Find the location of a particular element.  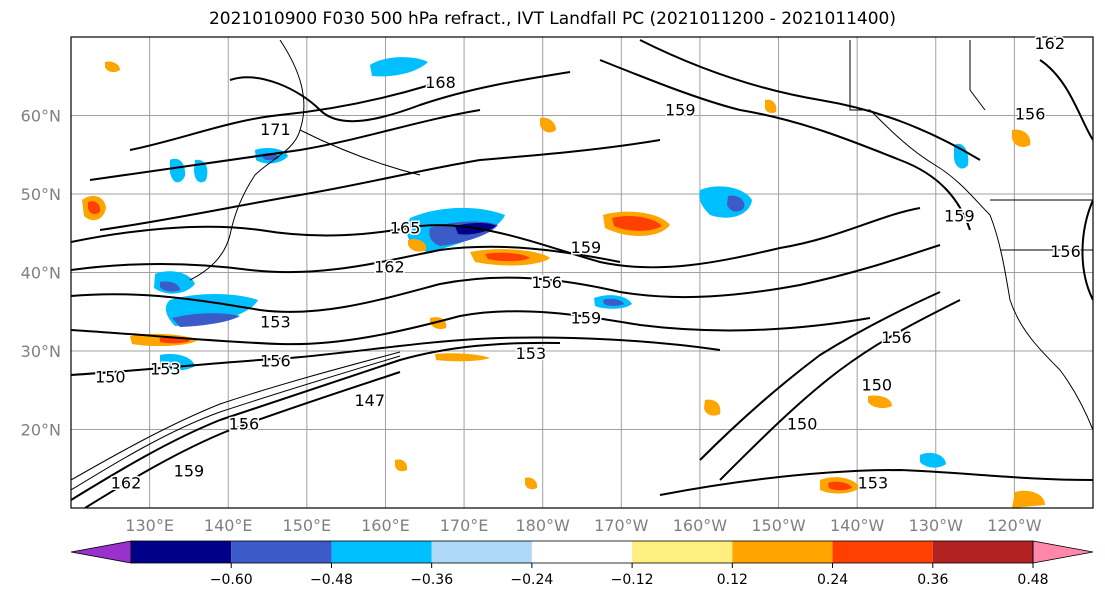

contour-value-label: 147 is located at coordinates (369, 400).